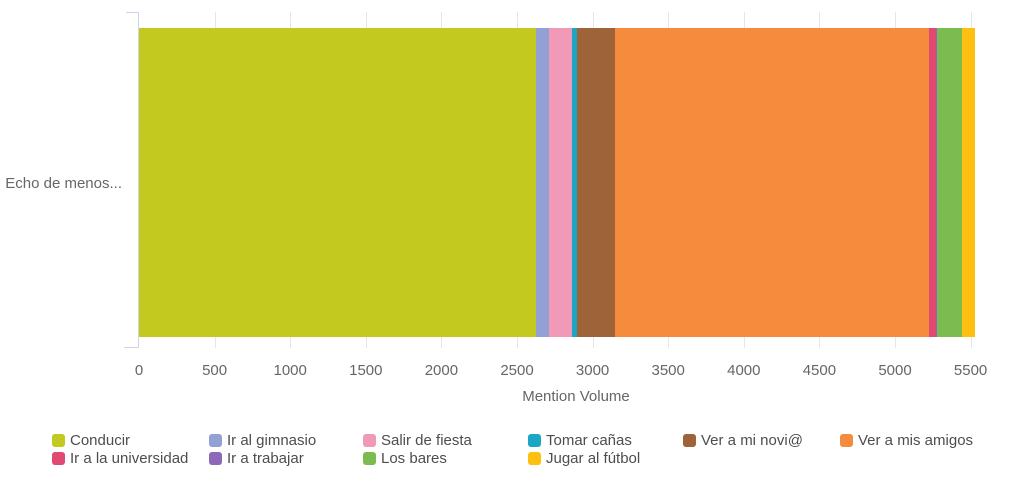  Describe the element at coordinates (689, 440) in the screenshot. I see `legend-swatch-ver-a-mi-novi` at that location.